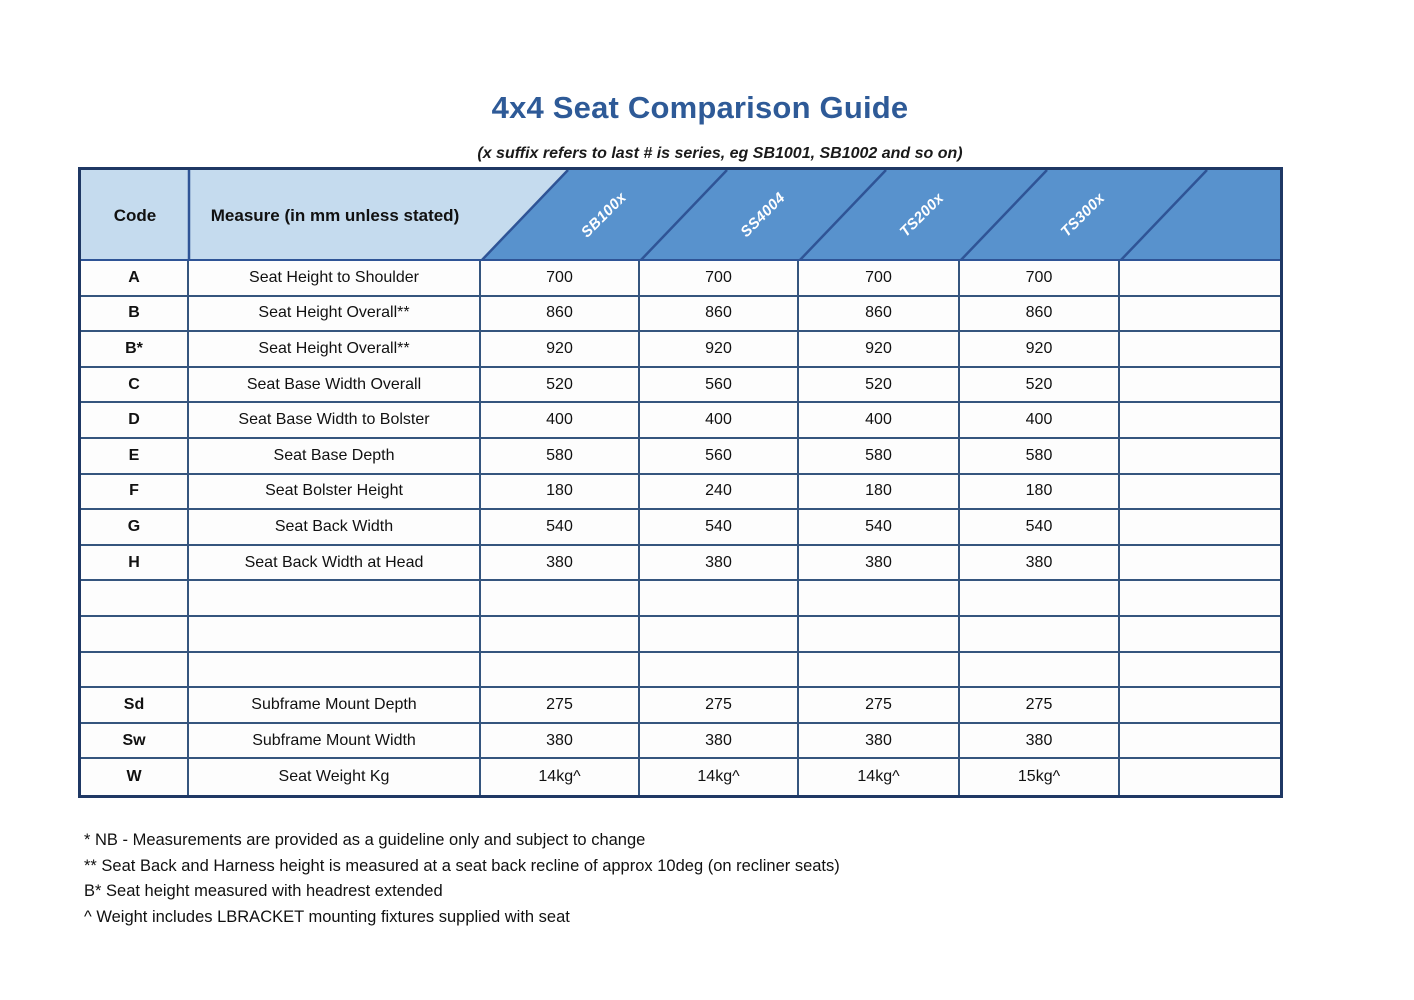  I want to click on row-value: 14kg^, so click(560, 777).